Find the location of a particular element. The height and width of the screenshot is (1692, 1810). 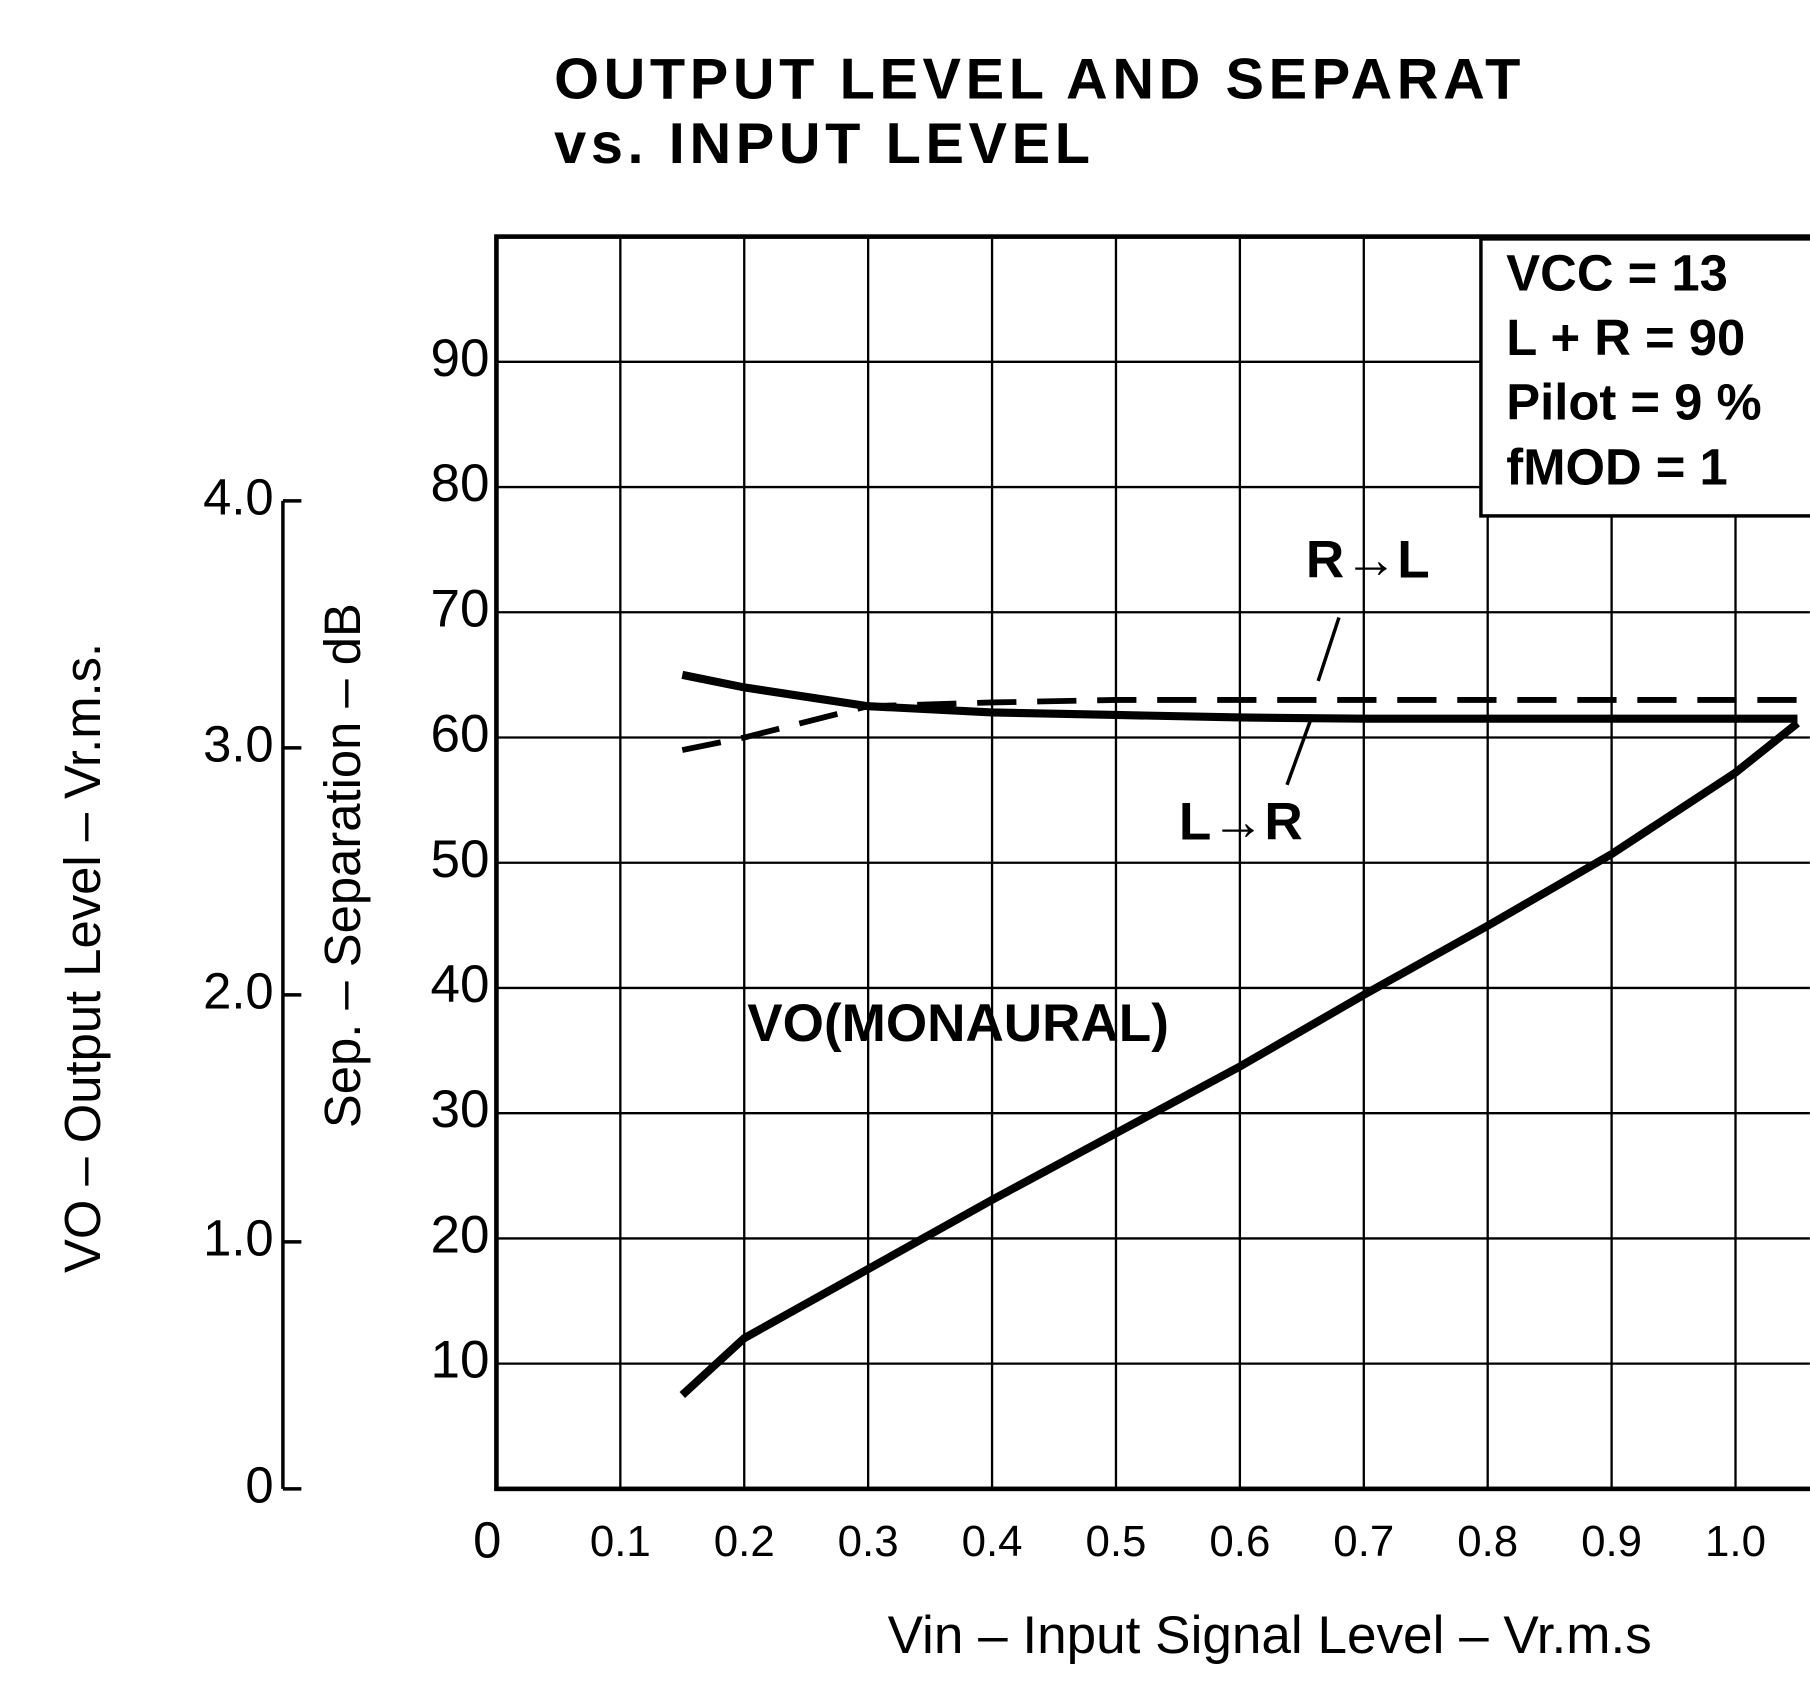

y2-tick-label: 1.0 is located at coordinates (238, 1237).